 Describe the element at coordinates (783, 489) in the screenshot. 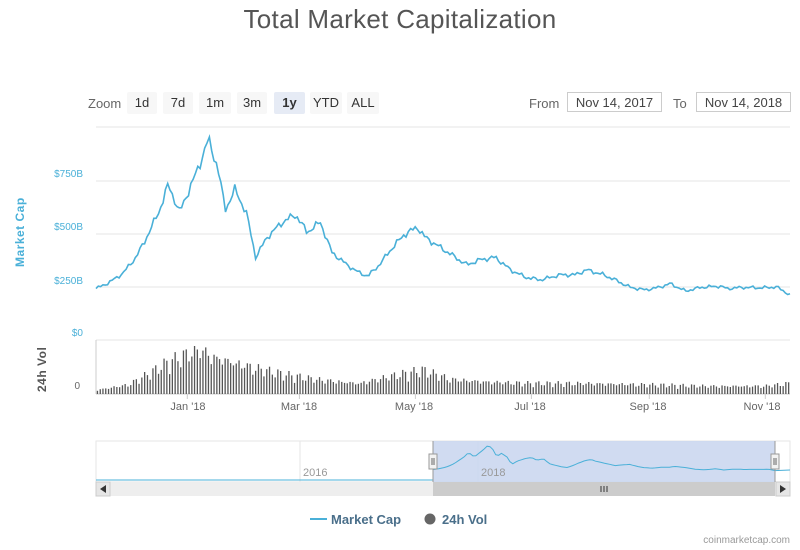

I see `scroll-right-button` at that location.